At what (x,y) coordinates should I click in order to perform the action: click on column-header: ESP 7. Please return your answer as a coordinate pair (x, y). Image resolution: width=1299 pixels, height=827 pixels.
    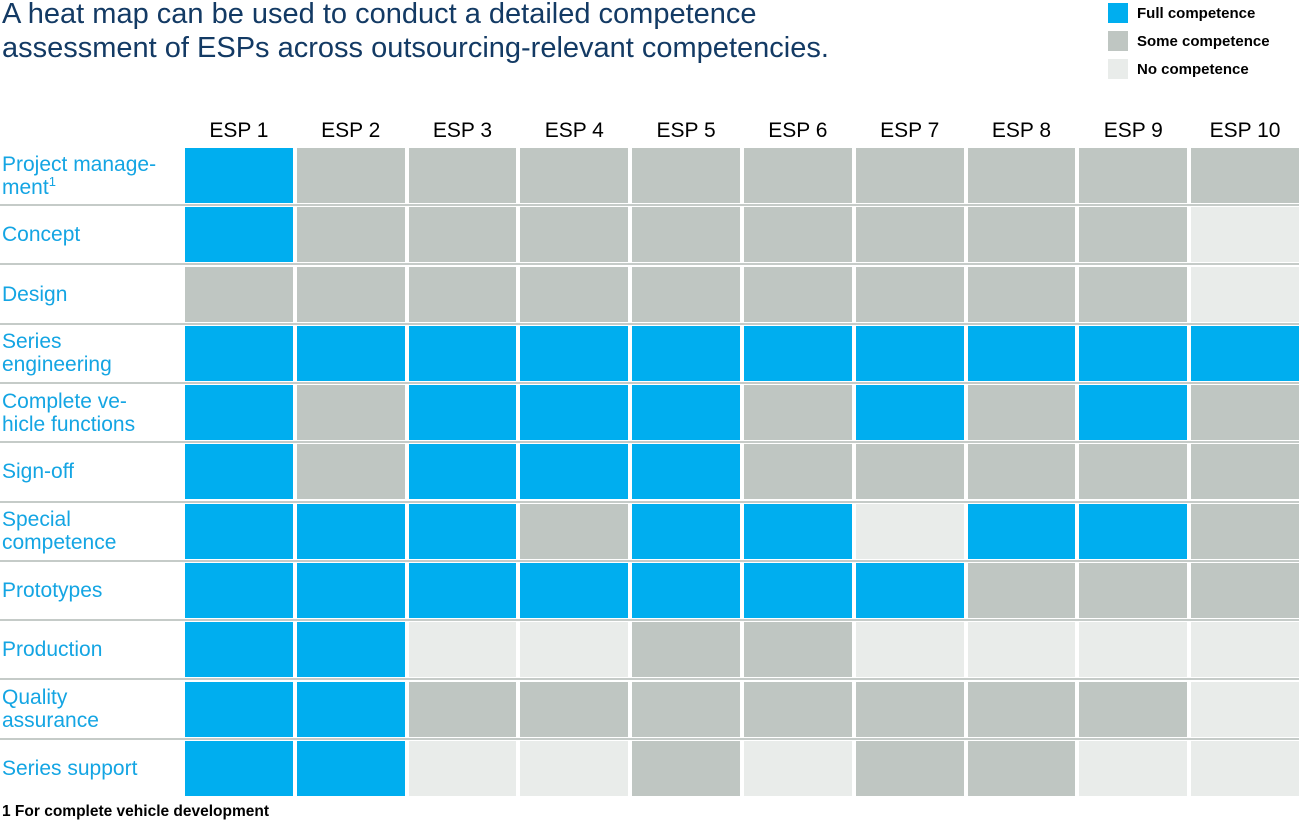
    Looking at the image, I should click on (910, 130).